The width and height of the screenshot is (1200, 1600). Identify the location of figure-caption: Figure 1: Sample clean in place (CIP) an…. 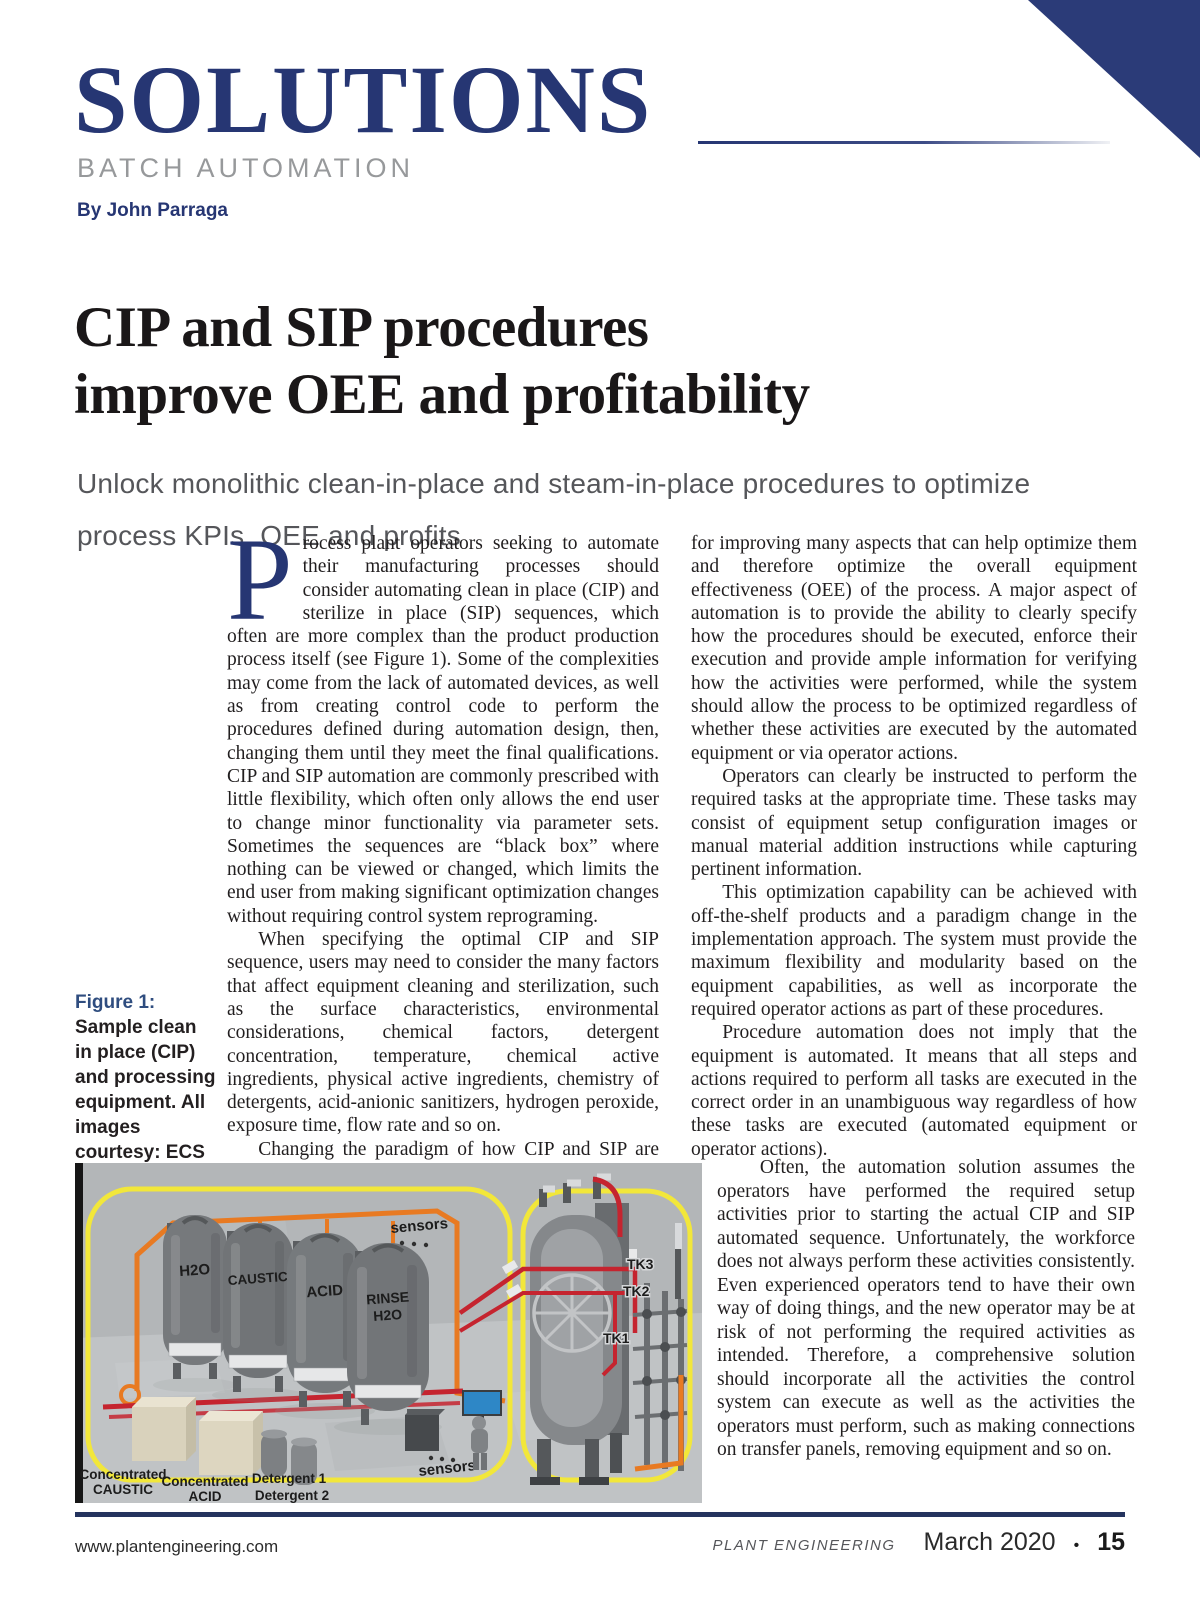
(145, 1090).